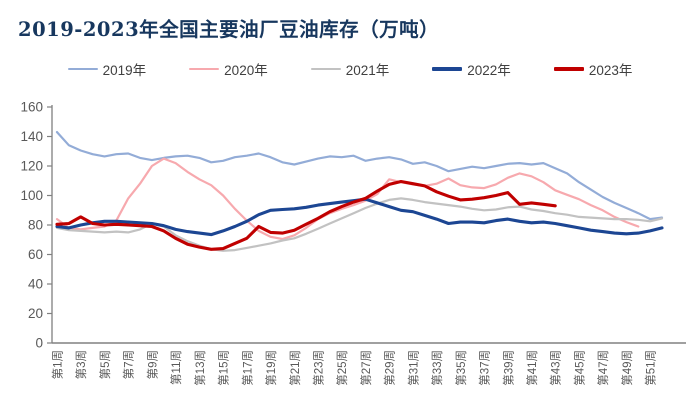 Image resolution: width=700 pixels, height=420 pixels. Describe the element at coordinates (81, 364) in the screenshot. I see `x-tick-label: 第3周` at that location.